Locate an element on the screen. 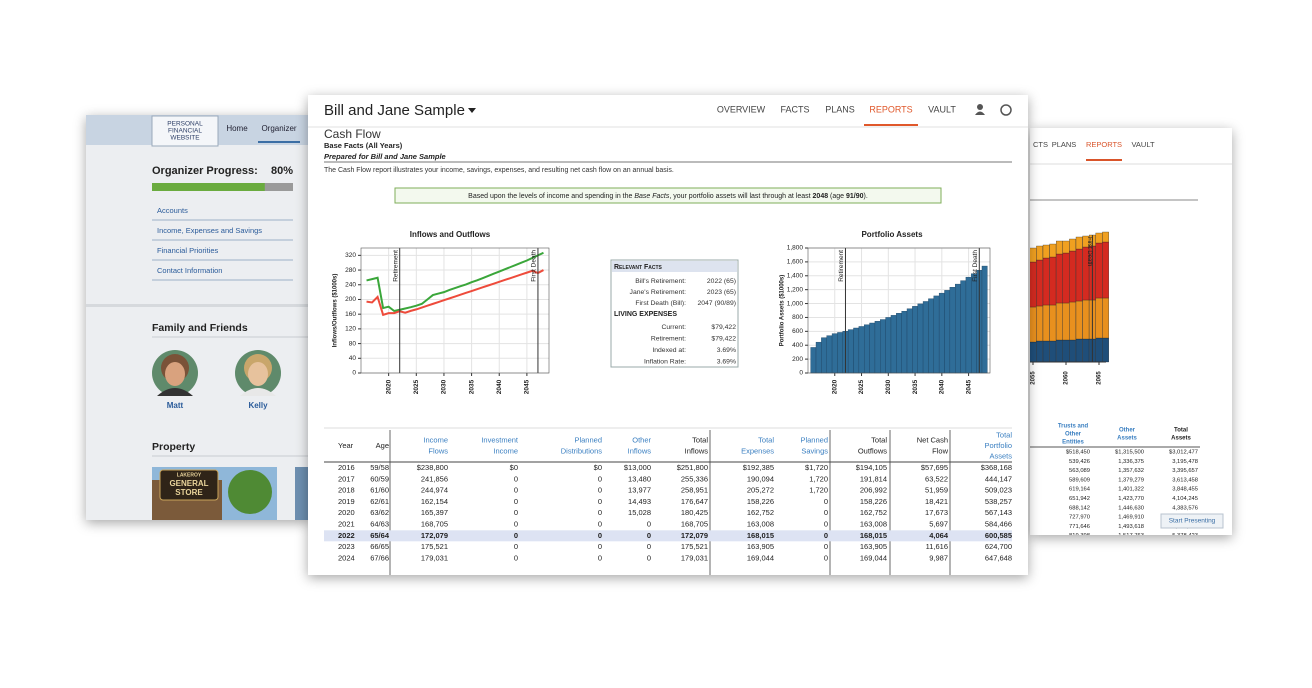 The image size is (1312, 688). column-header: Expenses is located at coordinates (757, 450).